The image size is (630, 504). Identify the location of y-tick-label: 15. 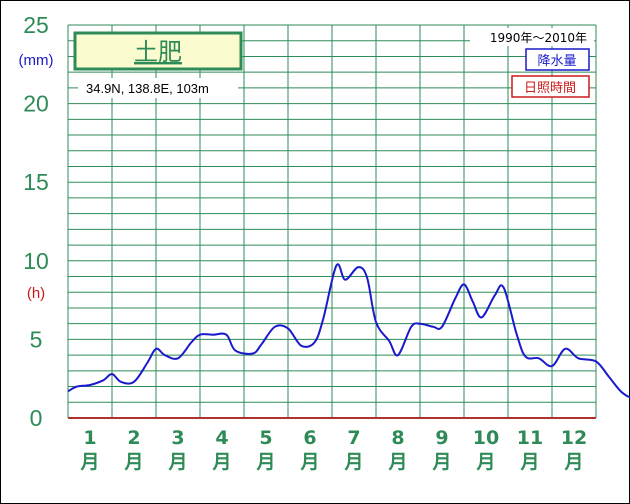
(36, 182).